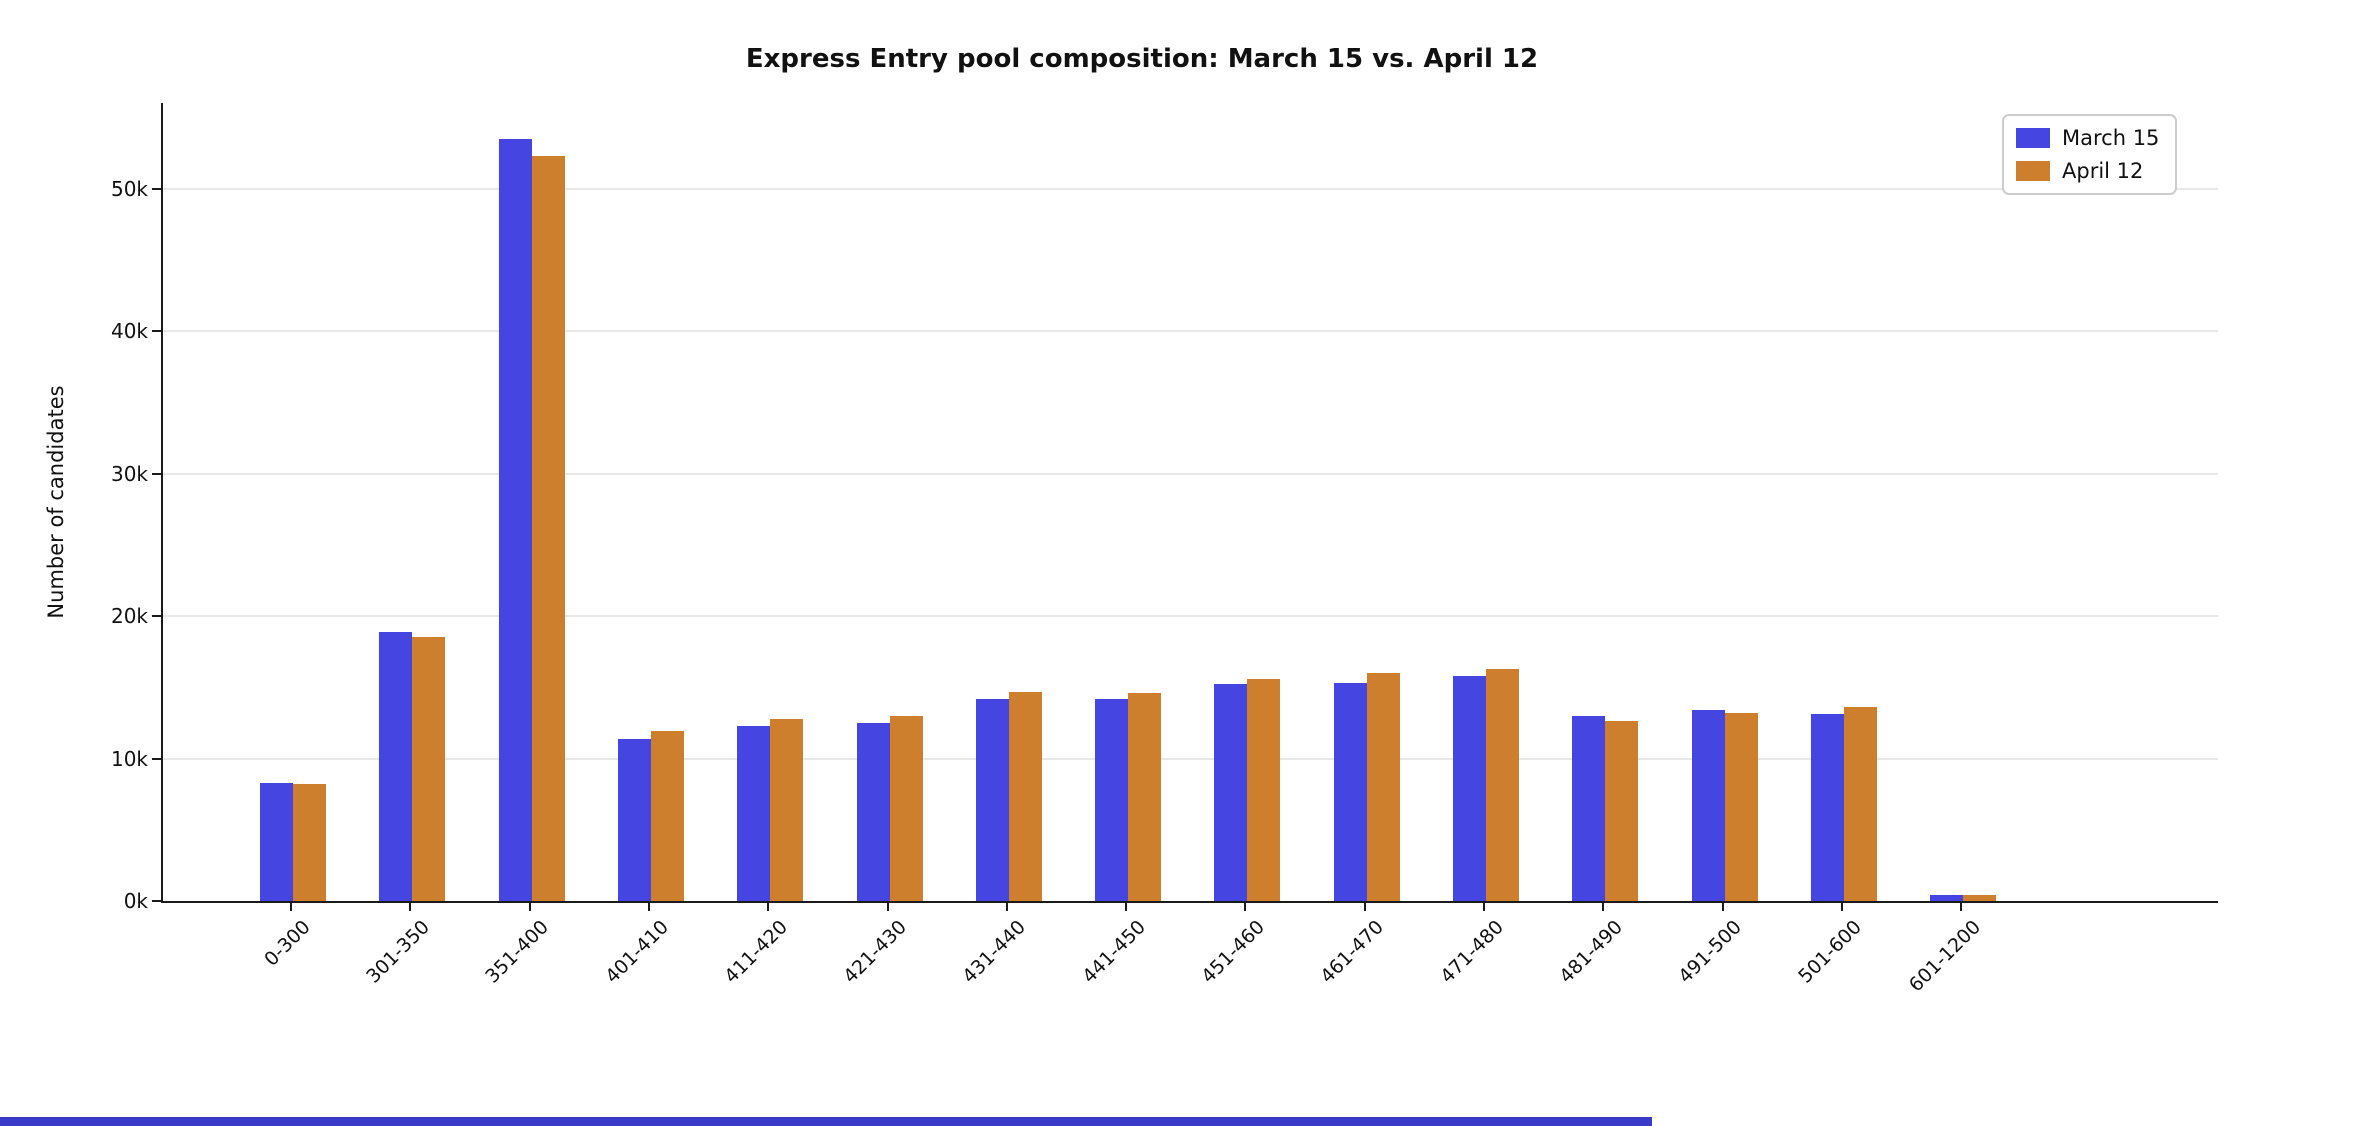  I want to click on legend-entry: March 15, so click(2087, 138).